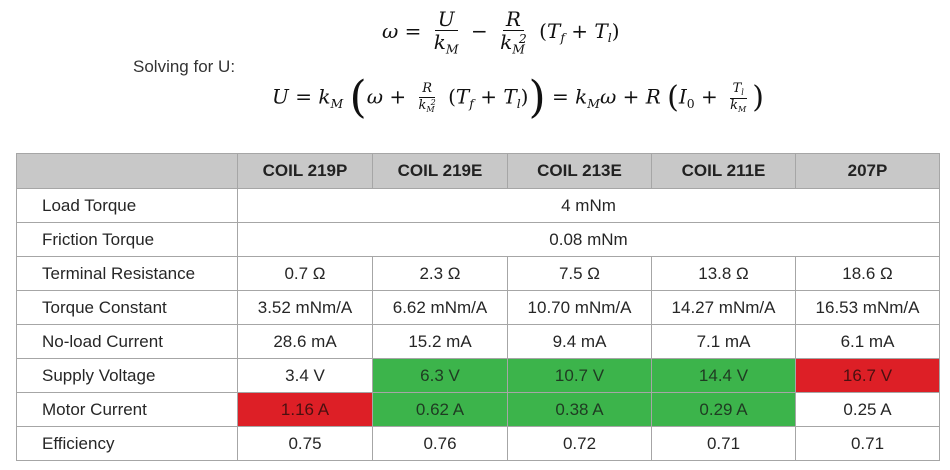 This screenshot has width=950, height=470. What do you see at coordinates (867, 341) in the screenshot?
I see `cell: 6.1 mA` at bounding box center [867, 341].